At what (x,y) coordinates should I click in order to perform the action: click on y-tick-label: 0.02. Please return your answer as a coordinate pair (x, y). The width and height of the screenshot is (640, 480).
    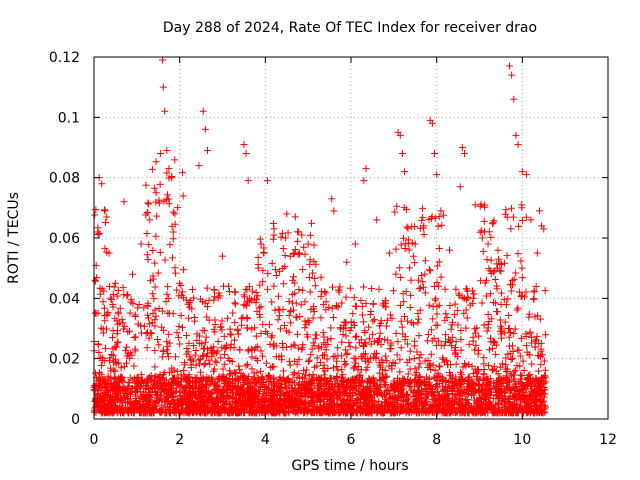
    Looking at the image, I should click on (64, 360).